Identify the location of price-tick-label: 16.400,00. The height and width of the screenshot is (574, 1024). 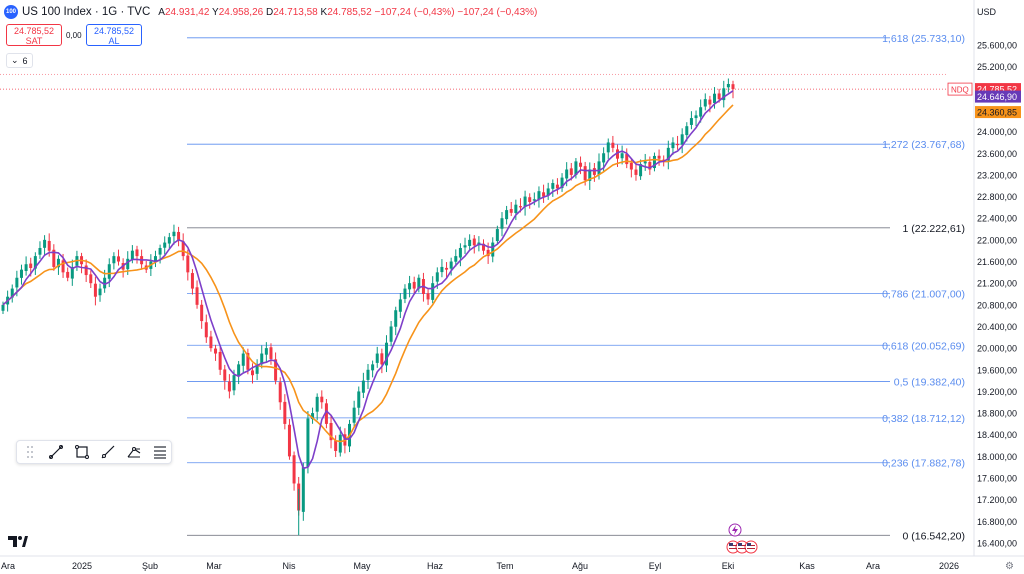
(997, 544).